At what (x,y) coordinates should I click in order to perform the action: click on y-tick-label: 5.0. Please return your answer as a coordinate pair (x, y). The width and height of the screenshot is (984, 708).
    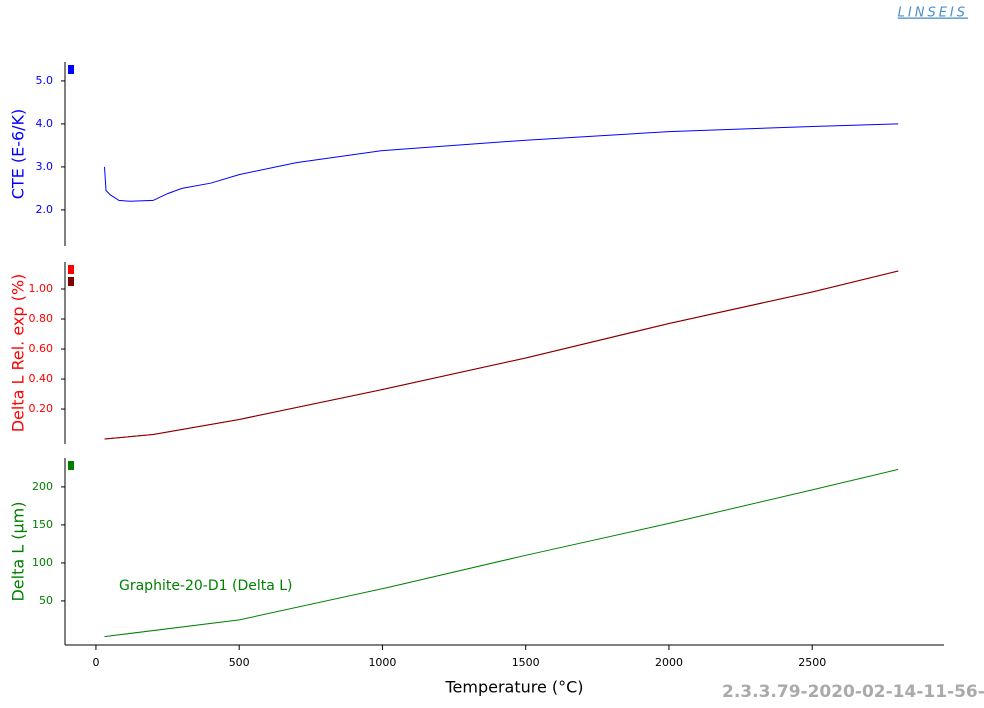
    Looking at the image, I should click on (45, 80).